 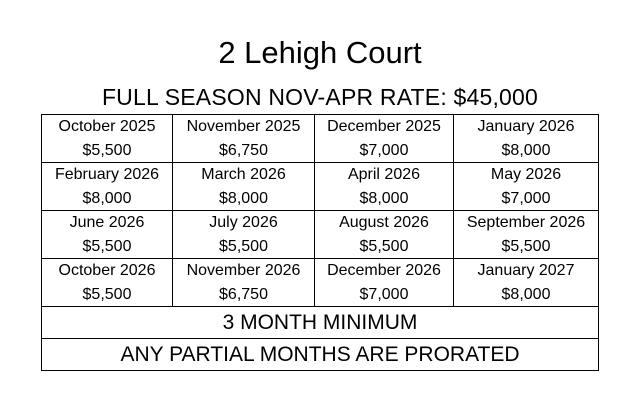 What do you see at coordinates (243, 222) in the screenshot?
I see `month-label: July 2026` at bounding box center [243, 222].